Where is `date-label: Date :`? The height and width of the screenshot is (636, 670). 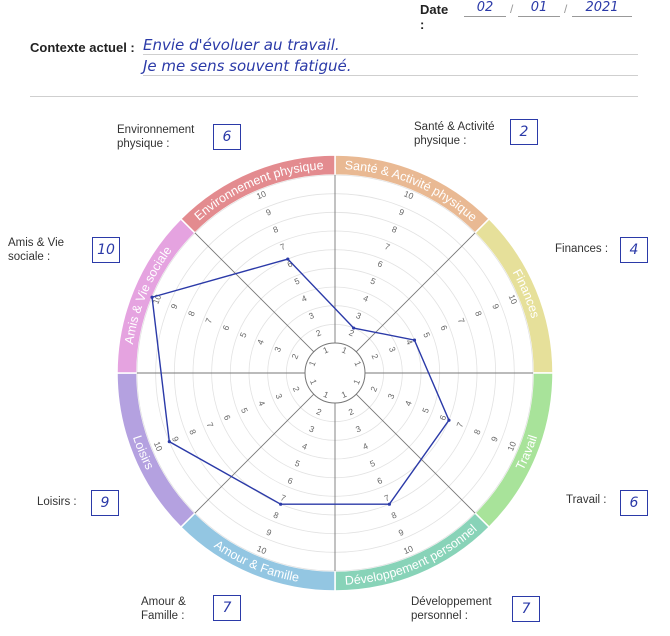
date-label: Date : is located at coordinates (434, 17).